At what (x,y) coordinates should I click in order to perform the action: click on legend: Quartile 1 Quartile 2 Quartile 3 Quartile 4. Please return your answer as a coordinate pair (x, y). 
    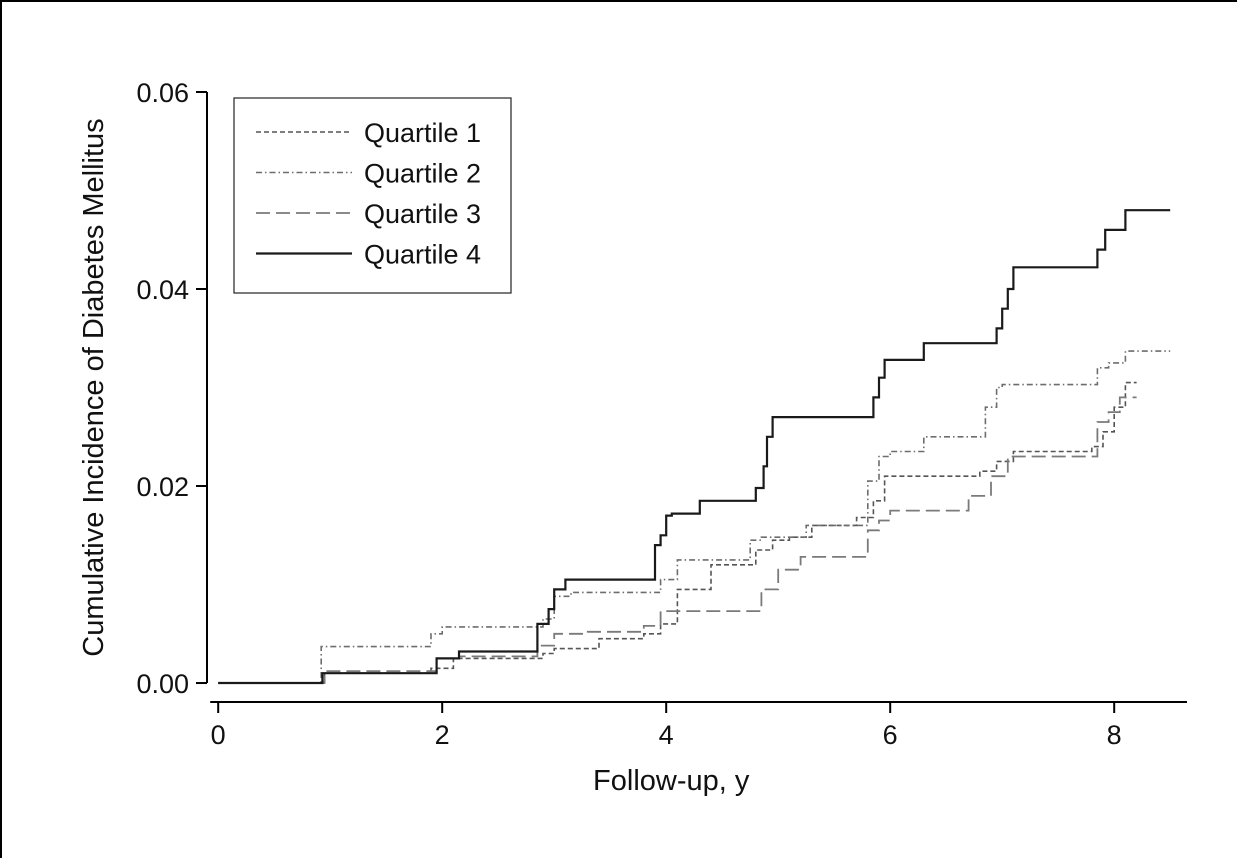
    Looking at the image, I should click on (372, 195).